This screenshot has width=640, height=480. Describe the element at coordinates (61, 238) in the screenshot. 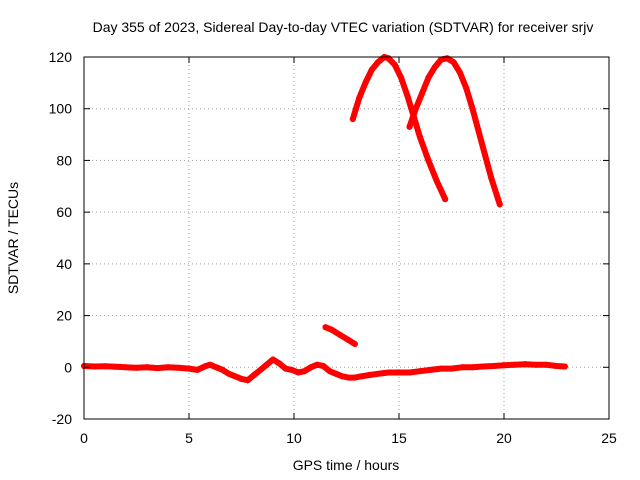

I see `y-tick-labels: -20 0 20 40 60 80 100 120` at that location.